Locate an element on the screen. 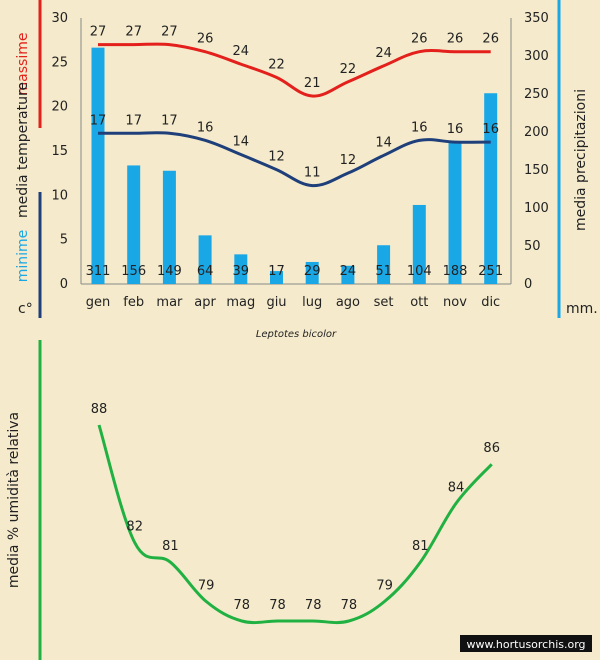  precip-label: 251 is located at coordinates (490, 271).